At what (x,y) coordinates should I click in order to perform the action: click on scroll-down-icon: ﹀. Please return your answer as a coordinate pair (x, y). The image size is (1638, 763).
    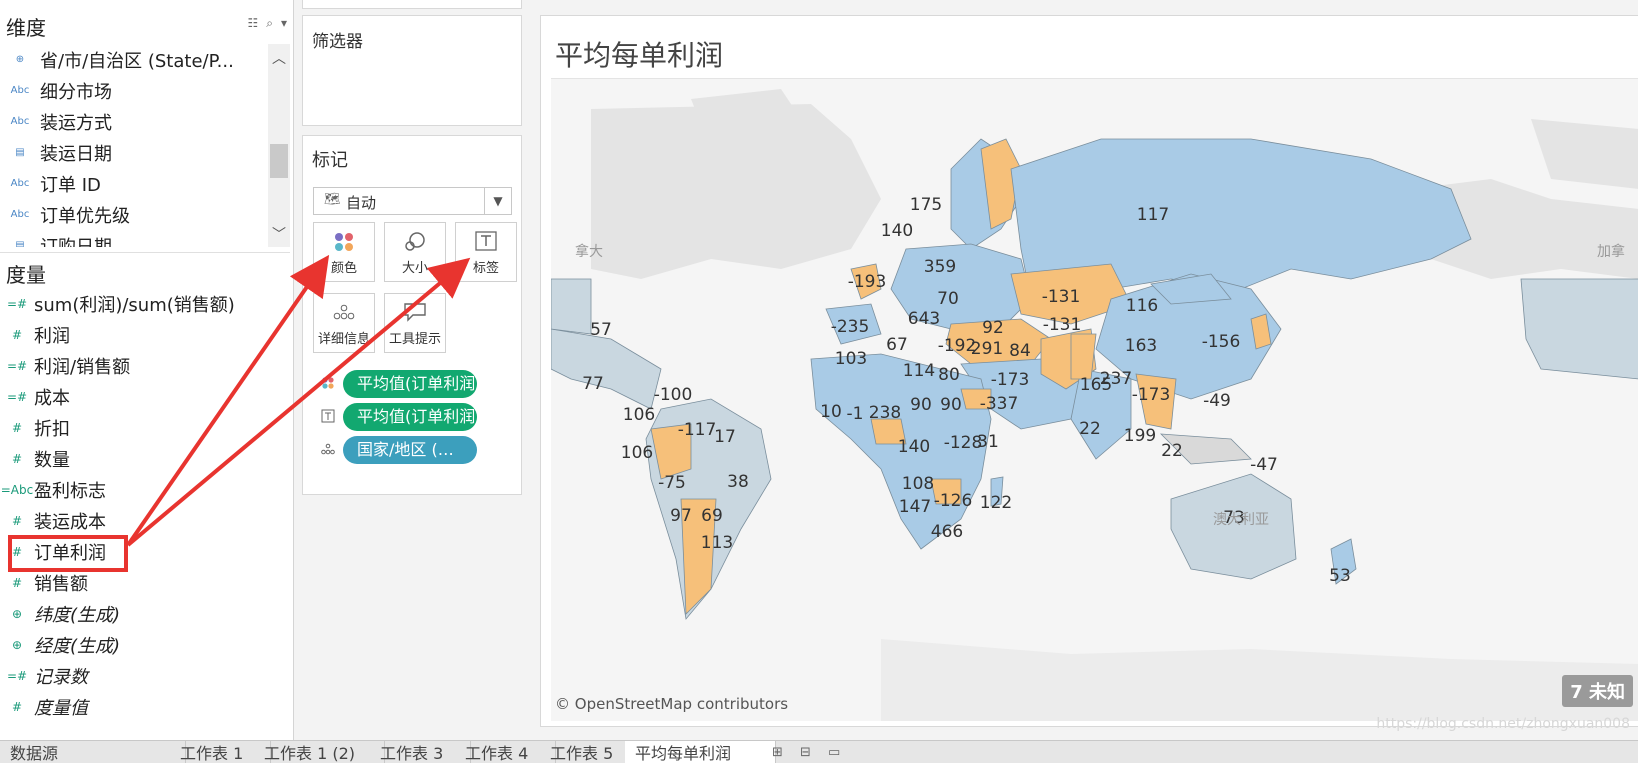
    Looking at the image, I should click on (279, 235).